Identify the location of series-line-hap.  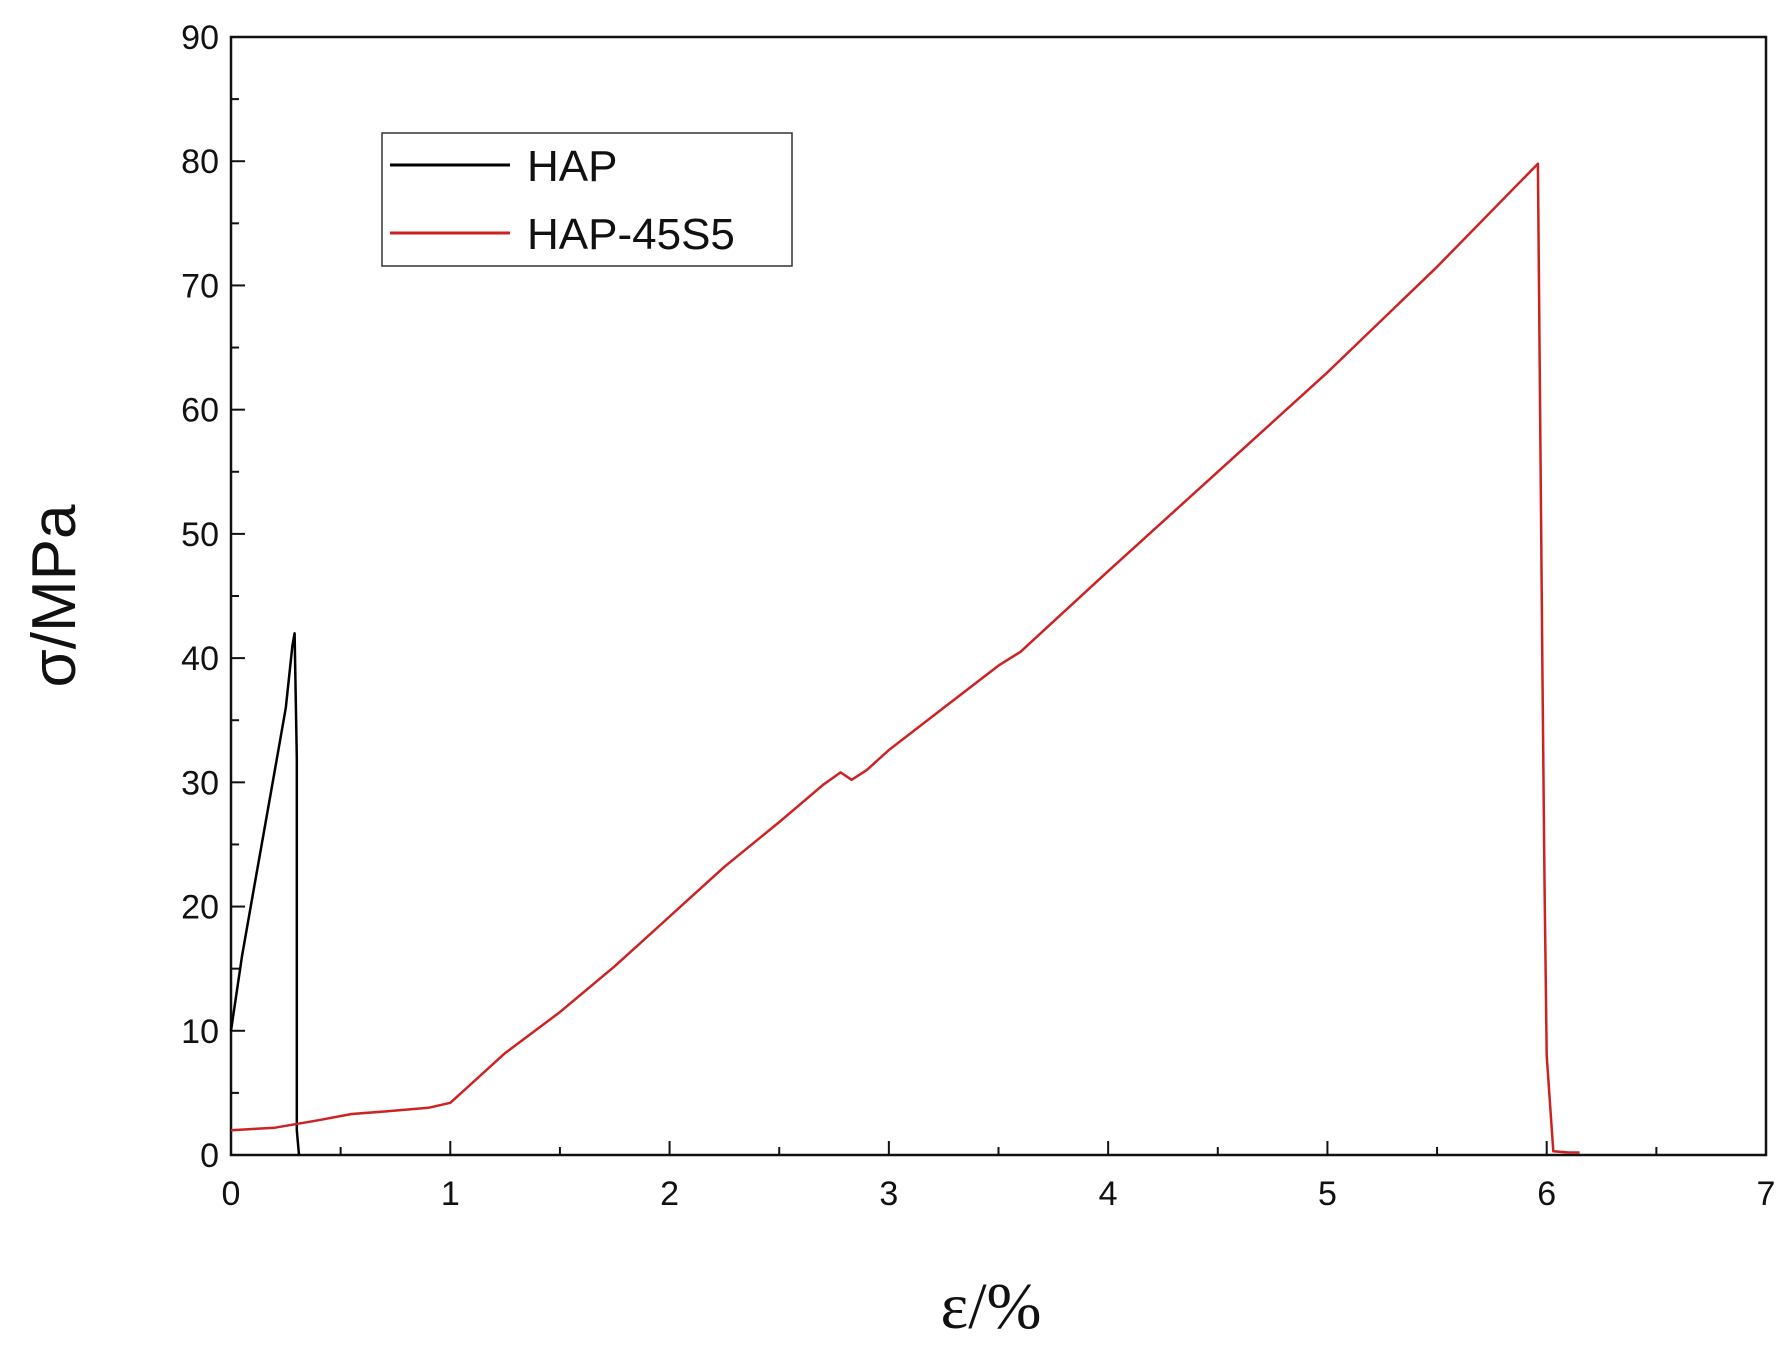
(265, 894).